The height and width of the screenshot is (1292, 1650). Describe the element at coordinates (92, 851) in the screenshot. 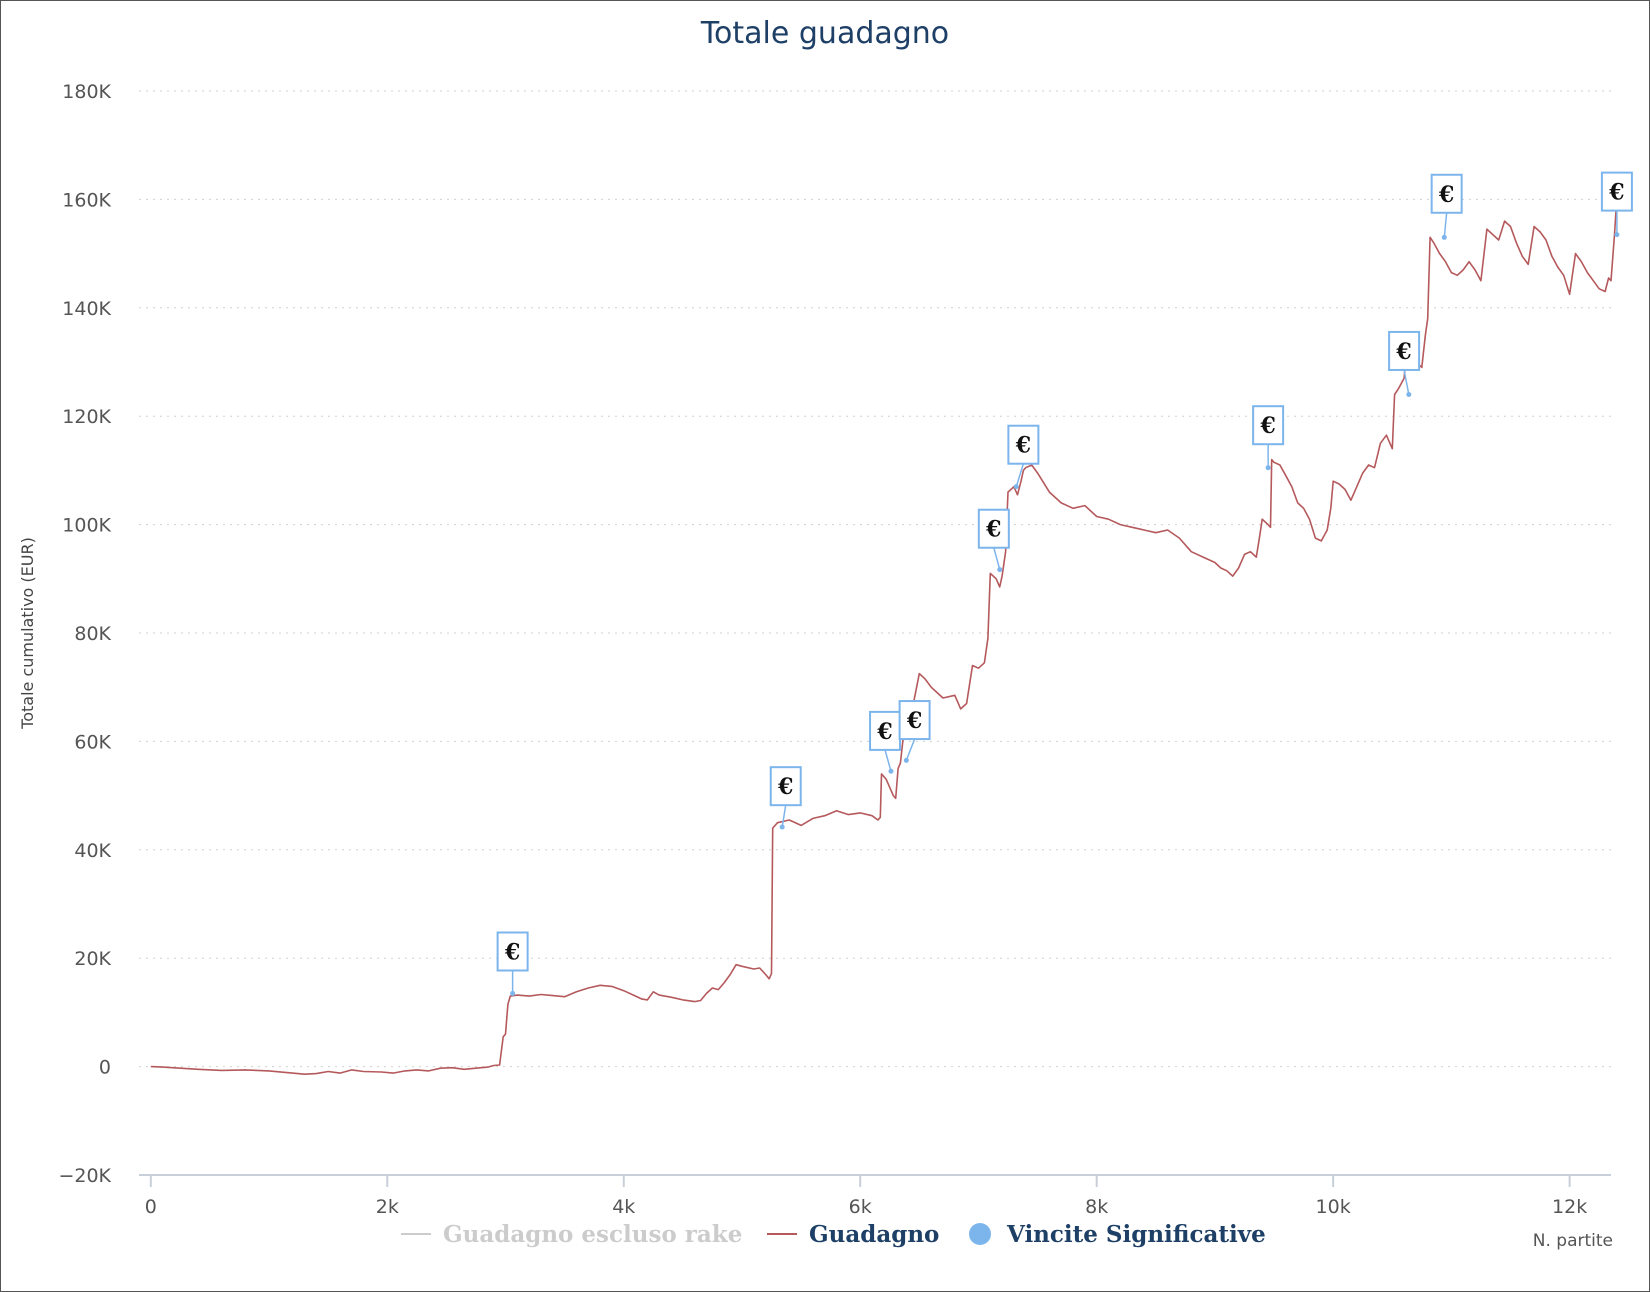

I see `y-tick-label: 40K` at that location.